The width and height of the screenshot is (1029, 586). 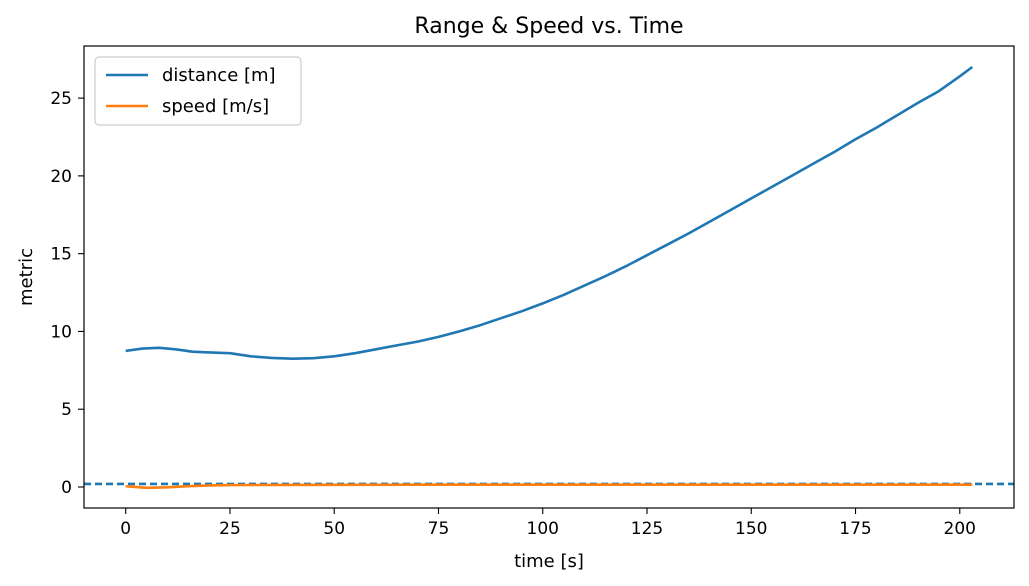 What do you see at coordinates (61, 99) in the screenshot?
I see `y-tick-label: 25` at bounding box center [61, 99].